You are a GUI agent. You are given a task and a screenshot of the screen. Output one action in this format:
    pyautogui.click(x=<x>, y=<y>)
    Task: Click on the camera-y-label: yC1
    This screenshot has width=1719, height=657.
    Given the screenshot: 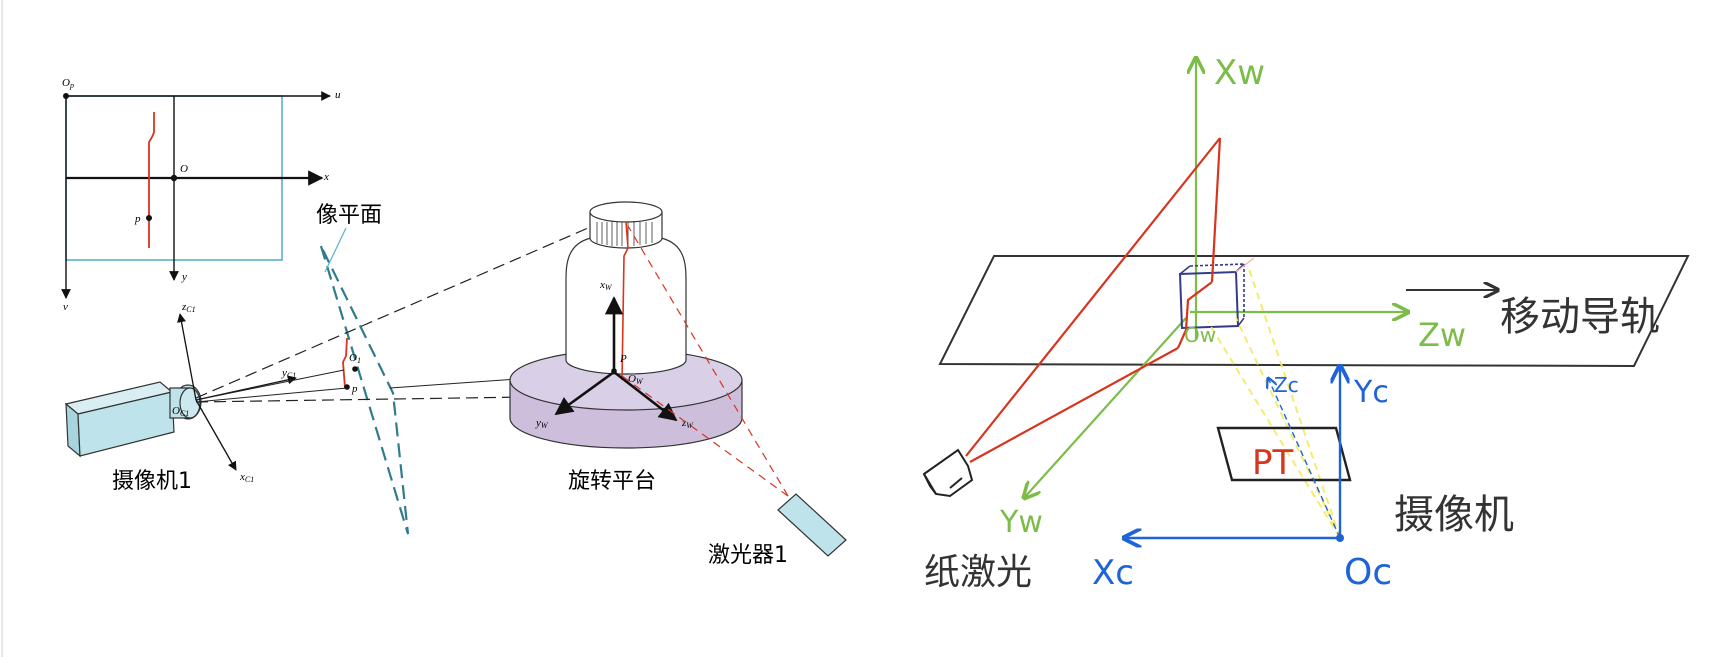 What is the action you would take?
    pyautogui.click(x=288, y=373)
    